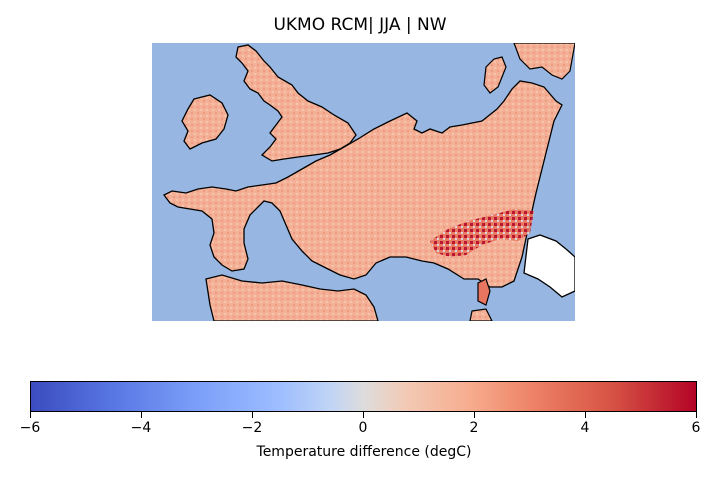 Image resolution: width=720 pixels, height=480 pixels. What do you see at coordinates (30, 428) in the screenshot?
I see `colorbar-tick-label: −6` at bounding box center [30, 428].